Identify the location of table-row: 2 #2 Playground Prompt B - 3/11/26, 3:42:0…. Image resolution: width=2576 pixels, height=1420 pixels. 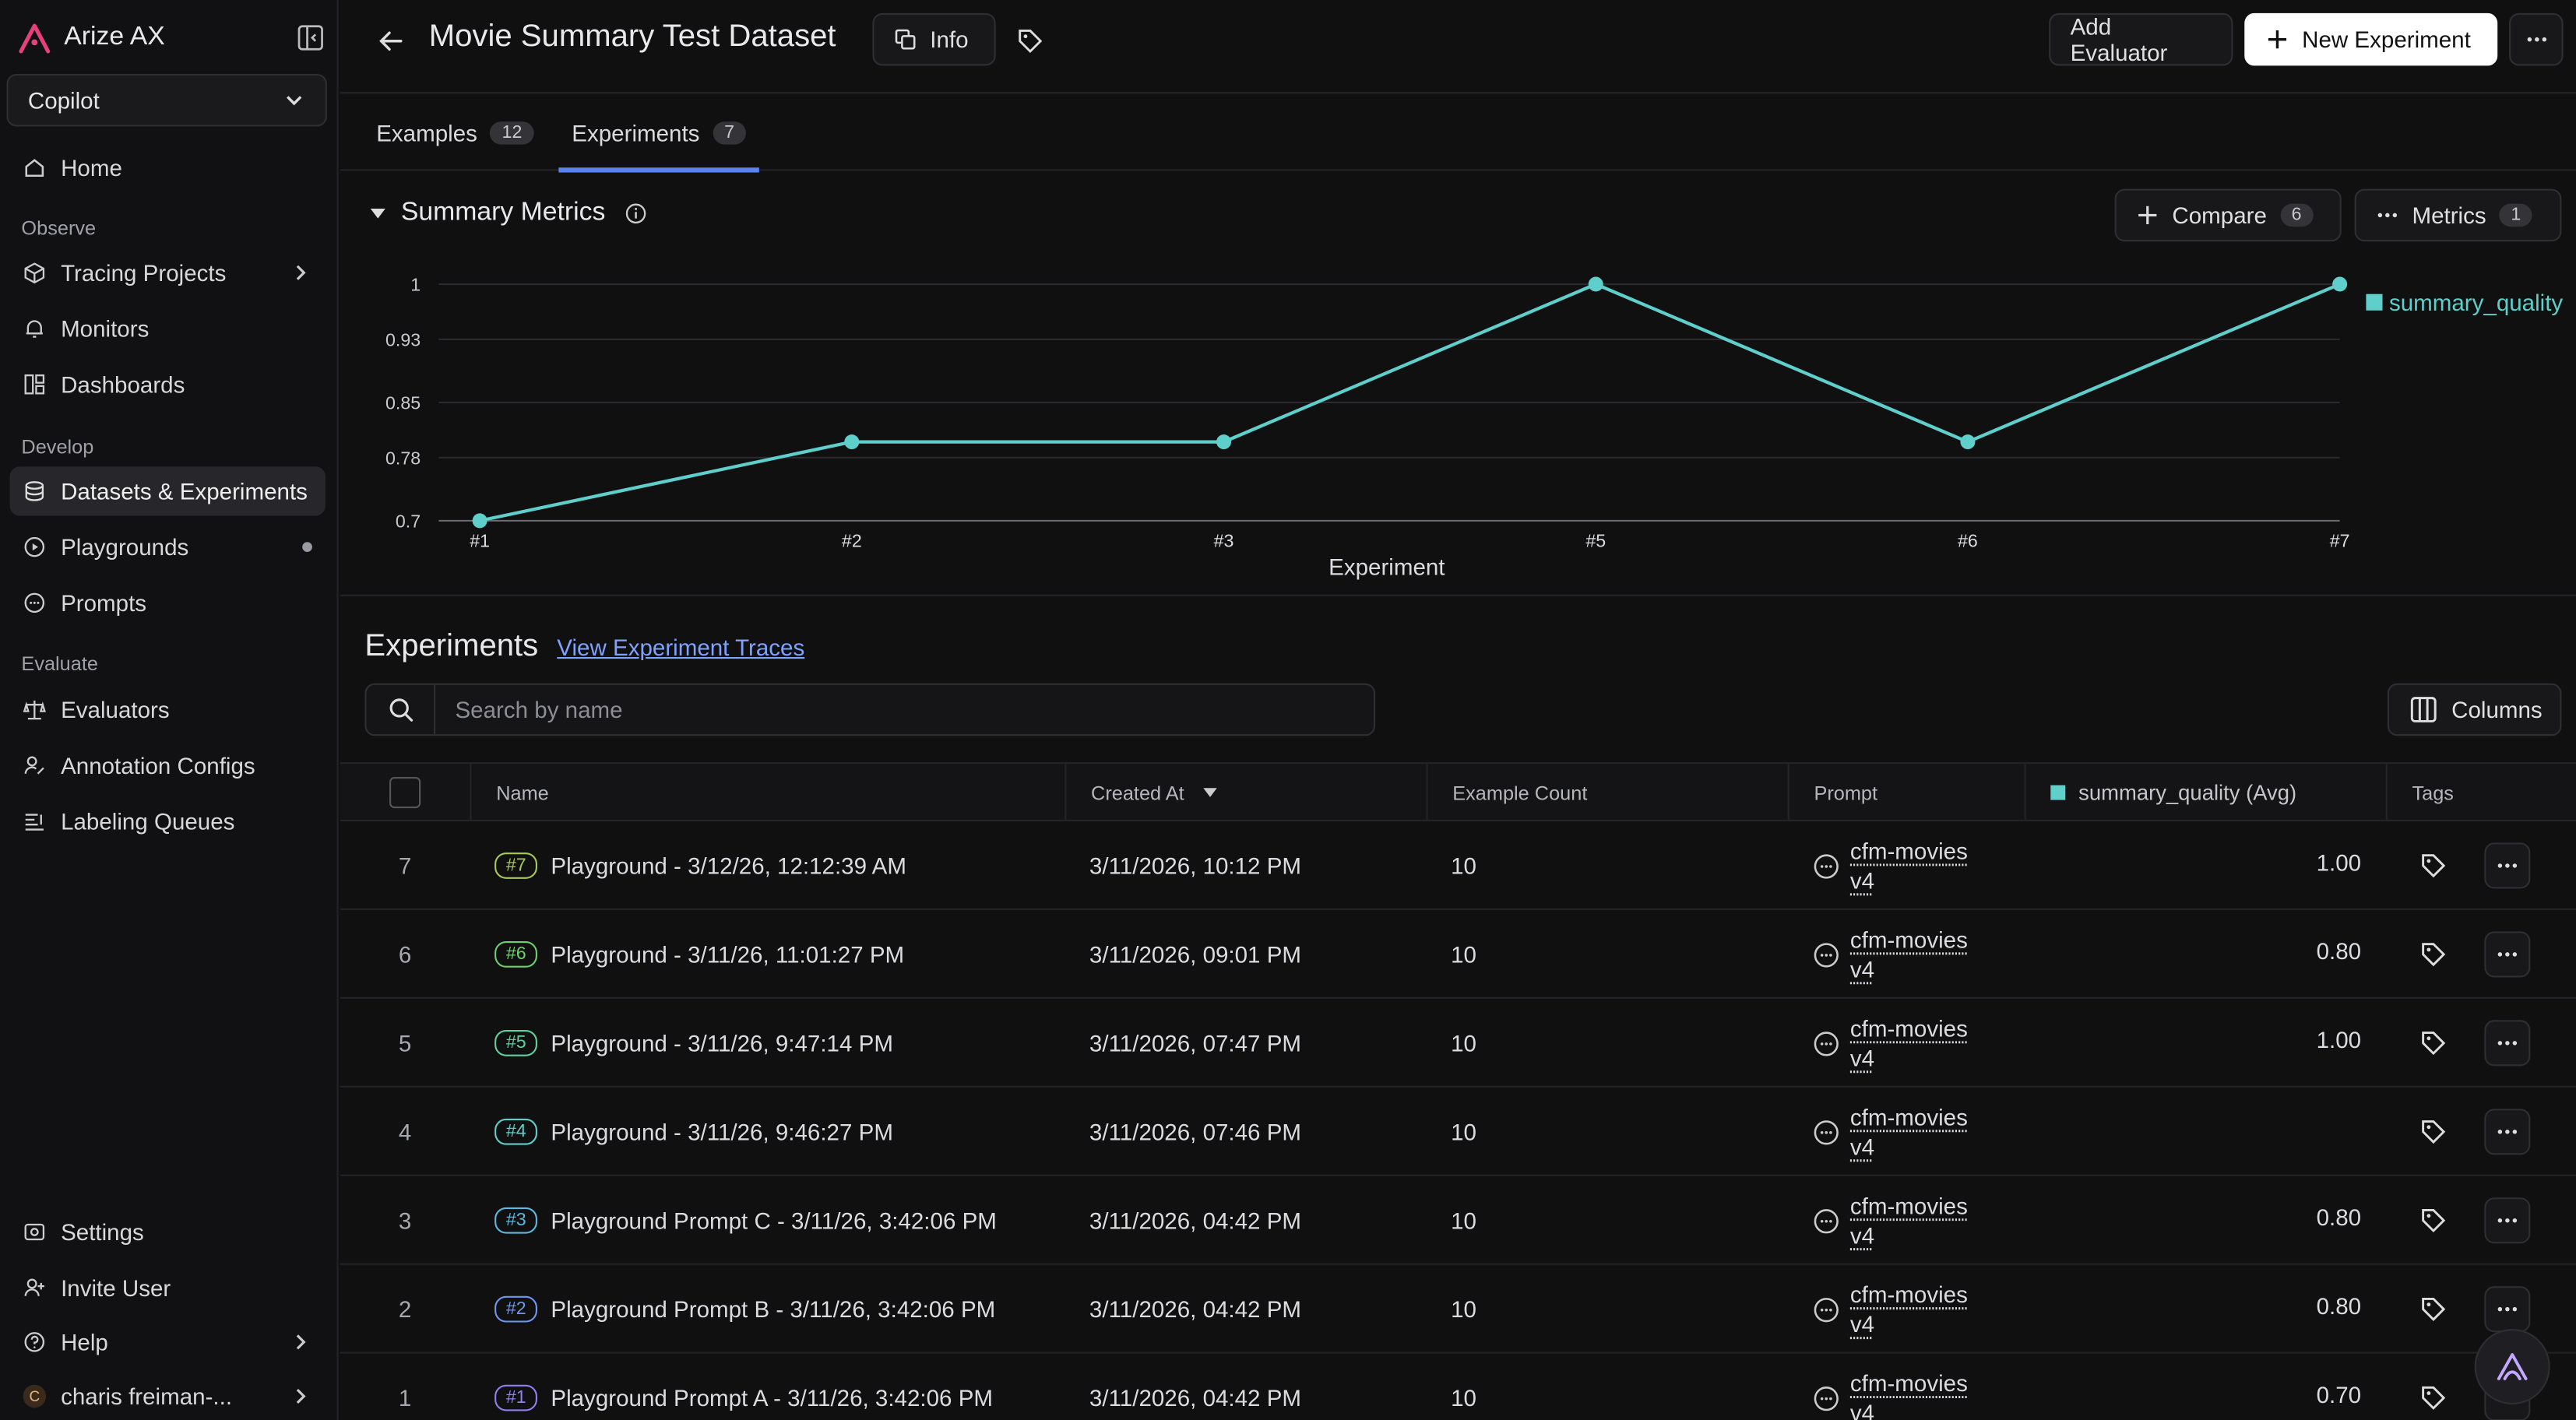
(1458, 1310).